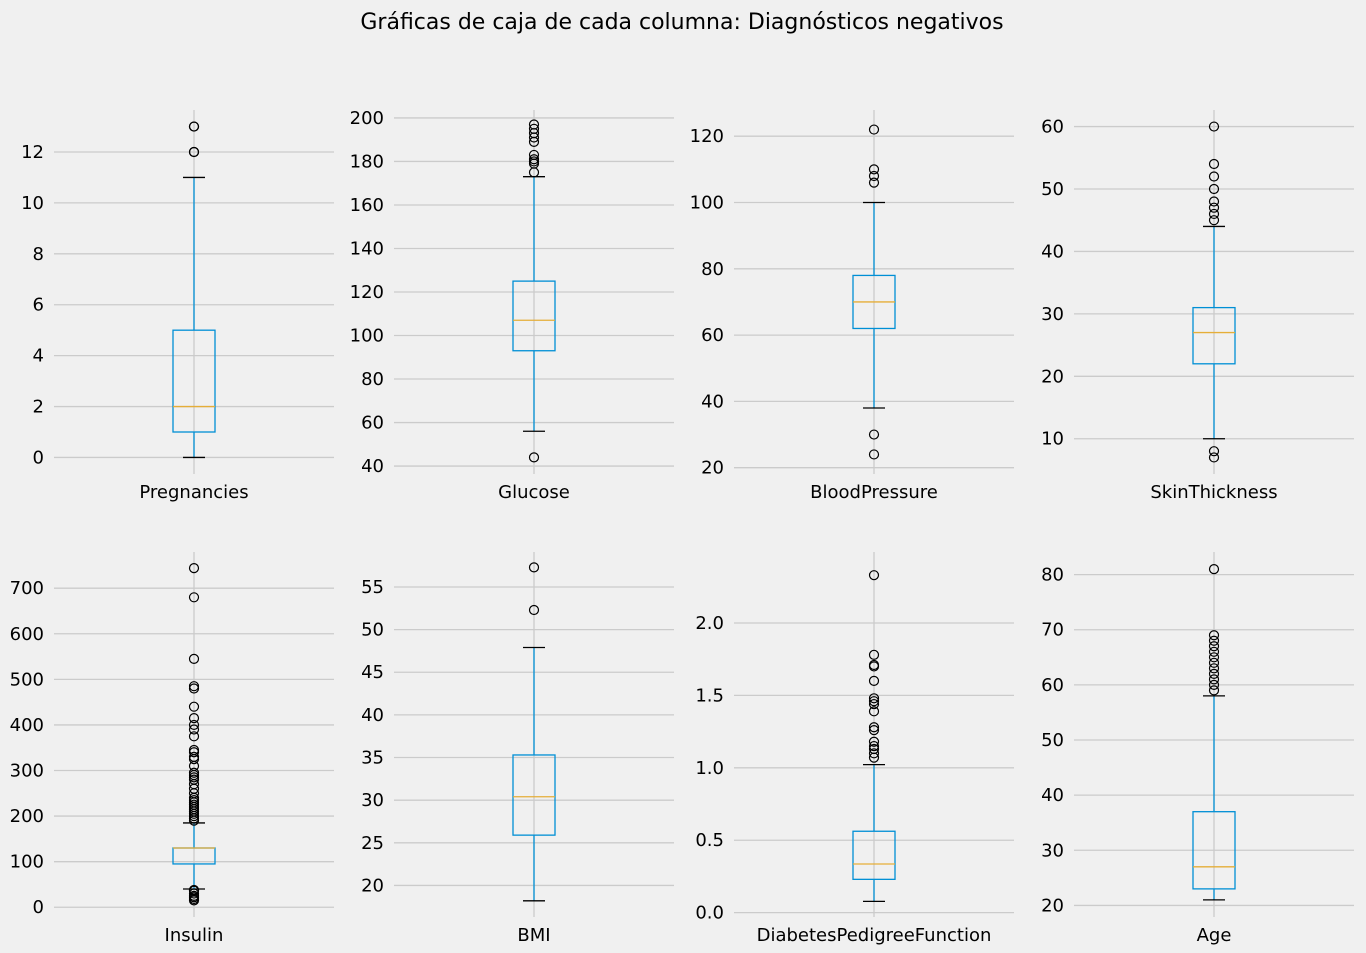  Describe the element at coordinates (38, 407) in the screenshot. I see `y-tick-label: 2` at that location.